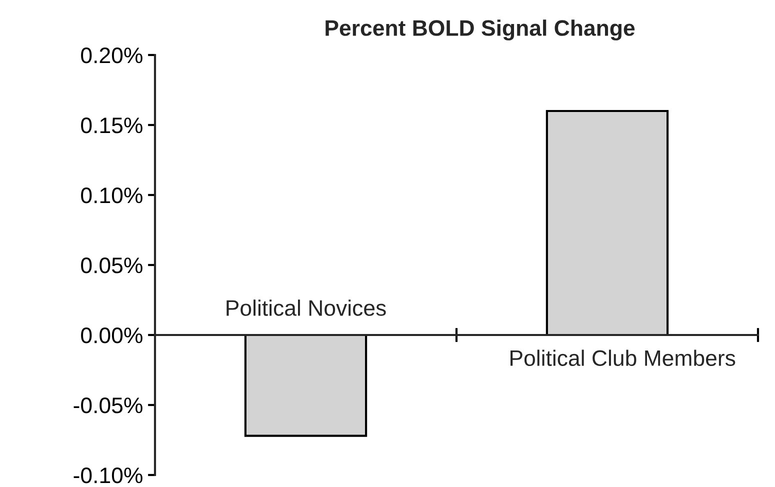  I want to click on y-tick-label: 0.10%, so click(111, 196).